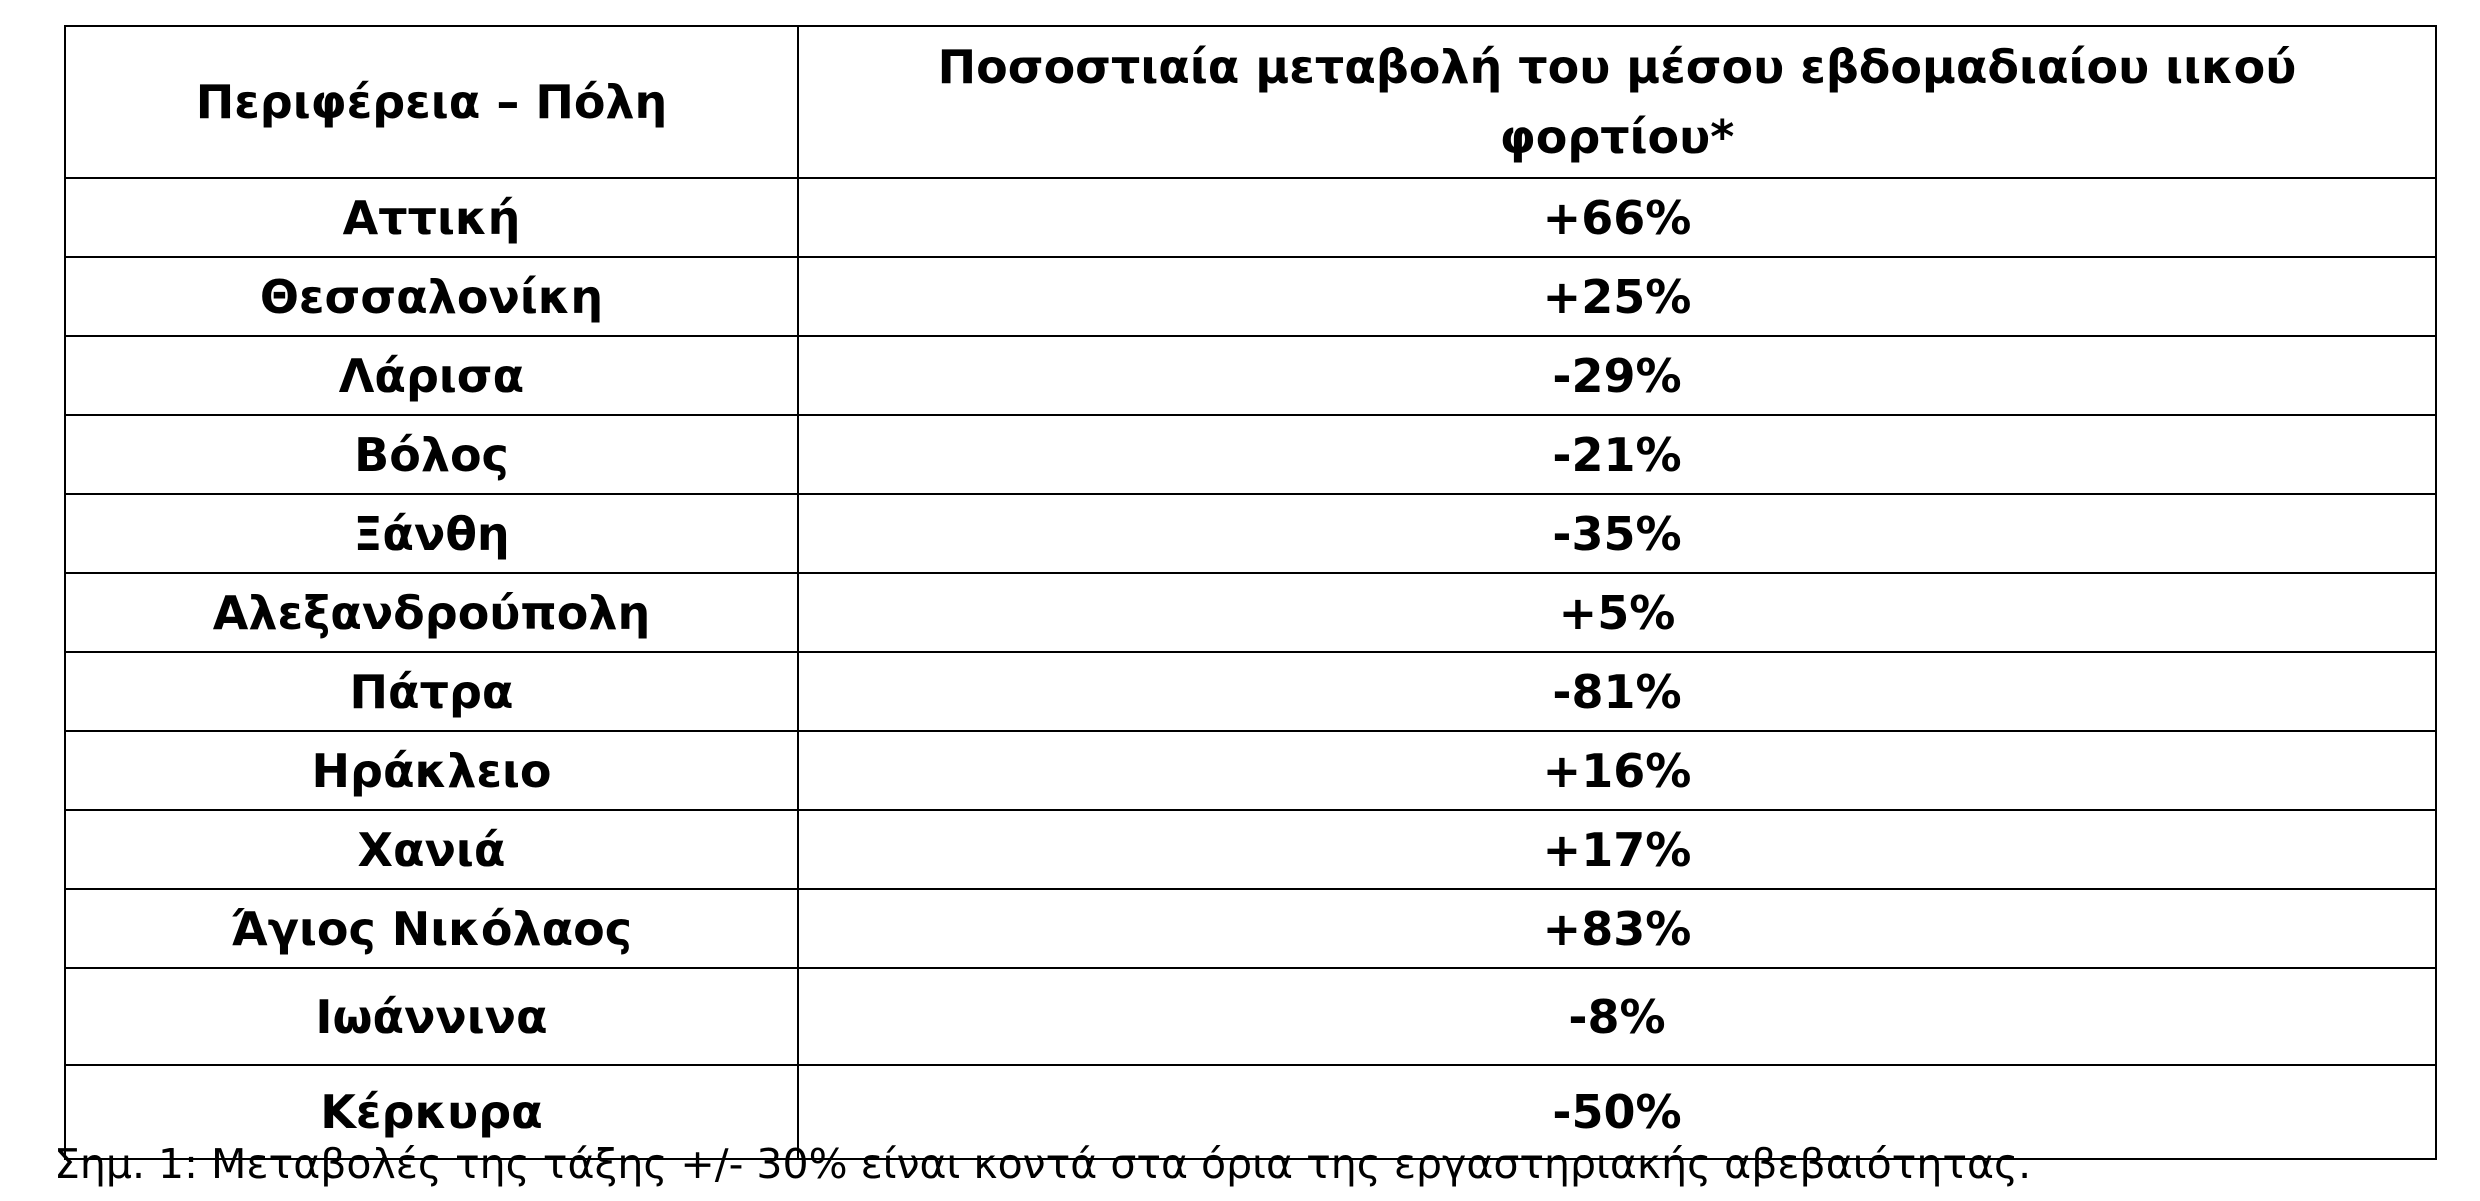  I want to click on change-cell: -29%, so click(1617, 375).